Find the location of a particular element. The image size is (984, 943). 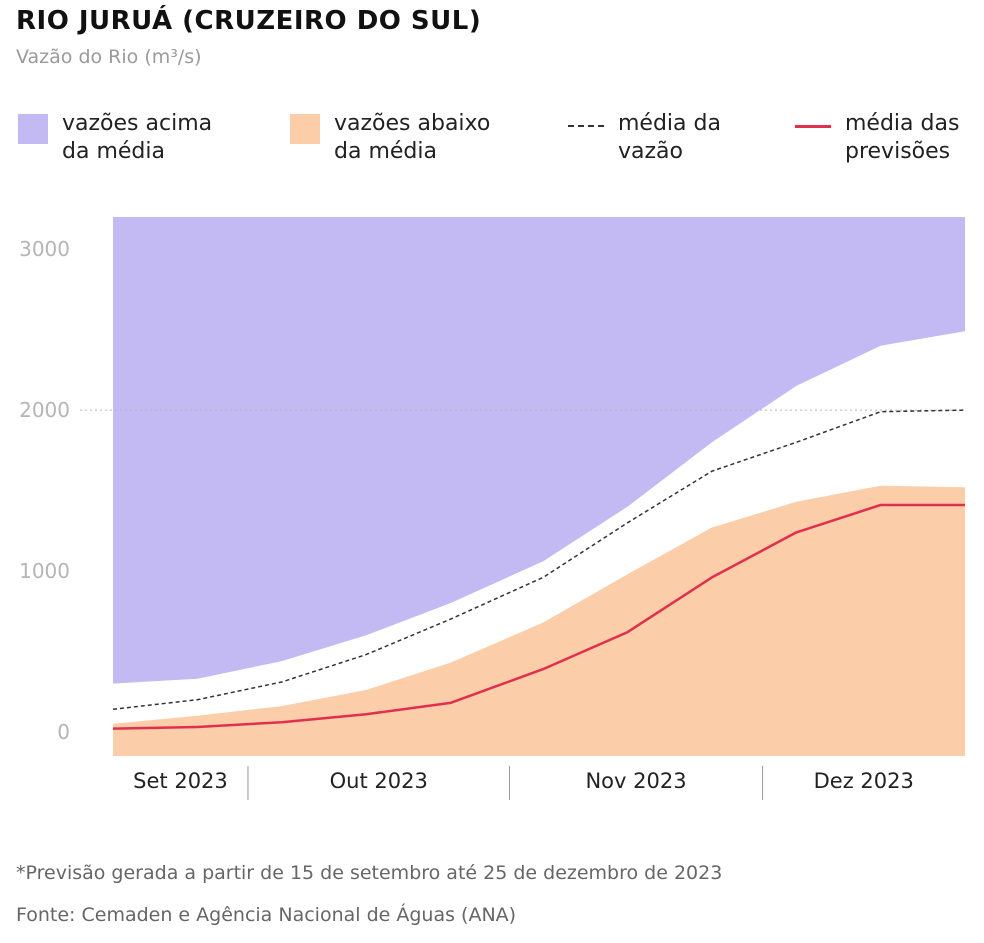

legend-label-below: vazões abaixo da média is located at coordinates (412, 137).